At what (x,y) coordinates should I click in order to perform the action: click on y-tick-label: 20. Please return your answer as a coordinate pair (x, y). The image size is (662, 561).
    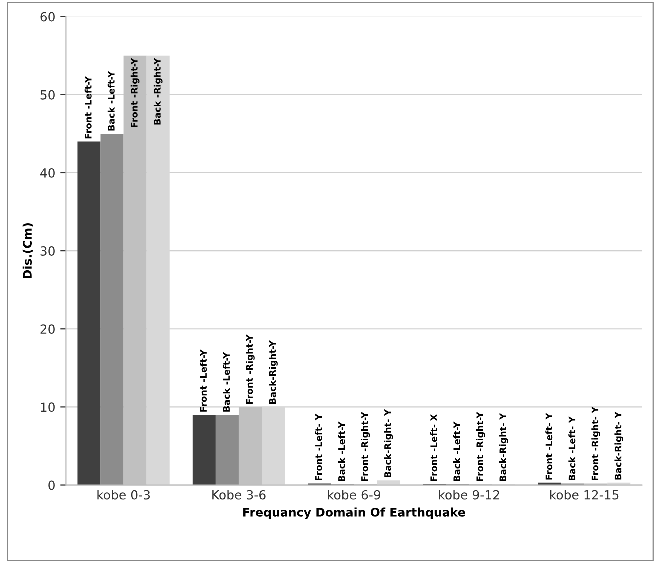
    Looking at the image, I should click on (47, 329).